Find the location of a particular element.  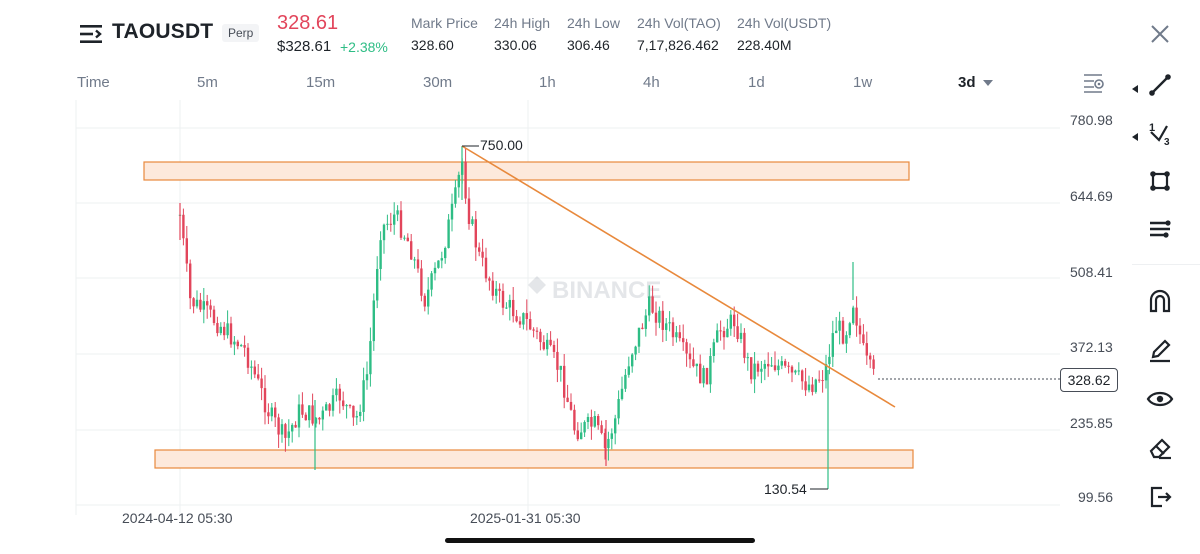

tab-4h: 4h is located at coordinates (651, 82).